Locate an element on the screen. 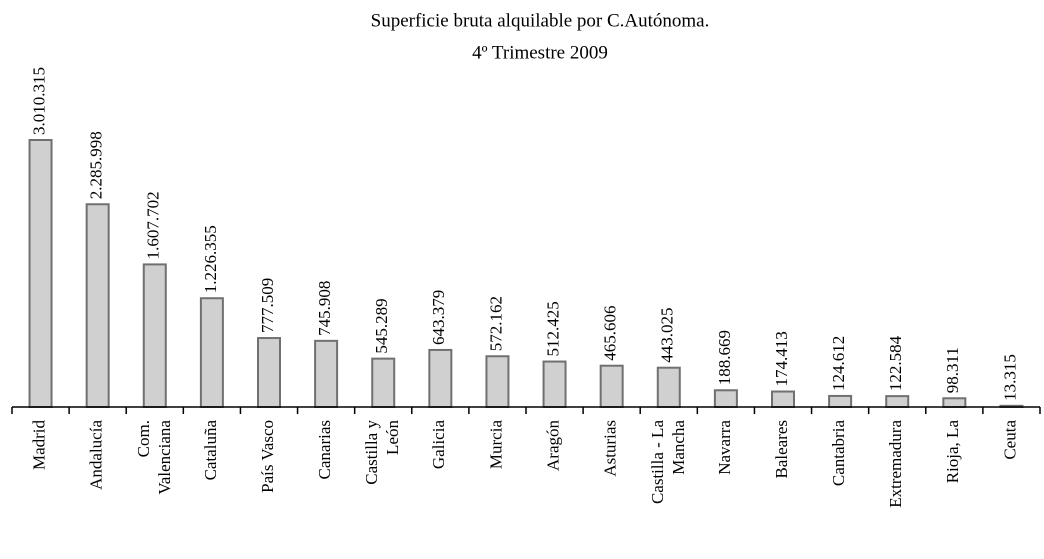 The height and width of the screenshot is (559, 1044). x-tick-label: Baleares is located at coordinates (781, 449).